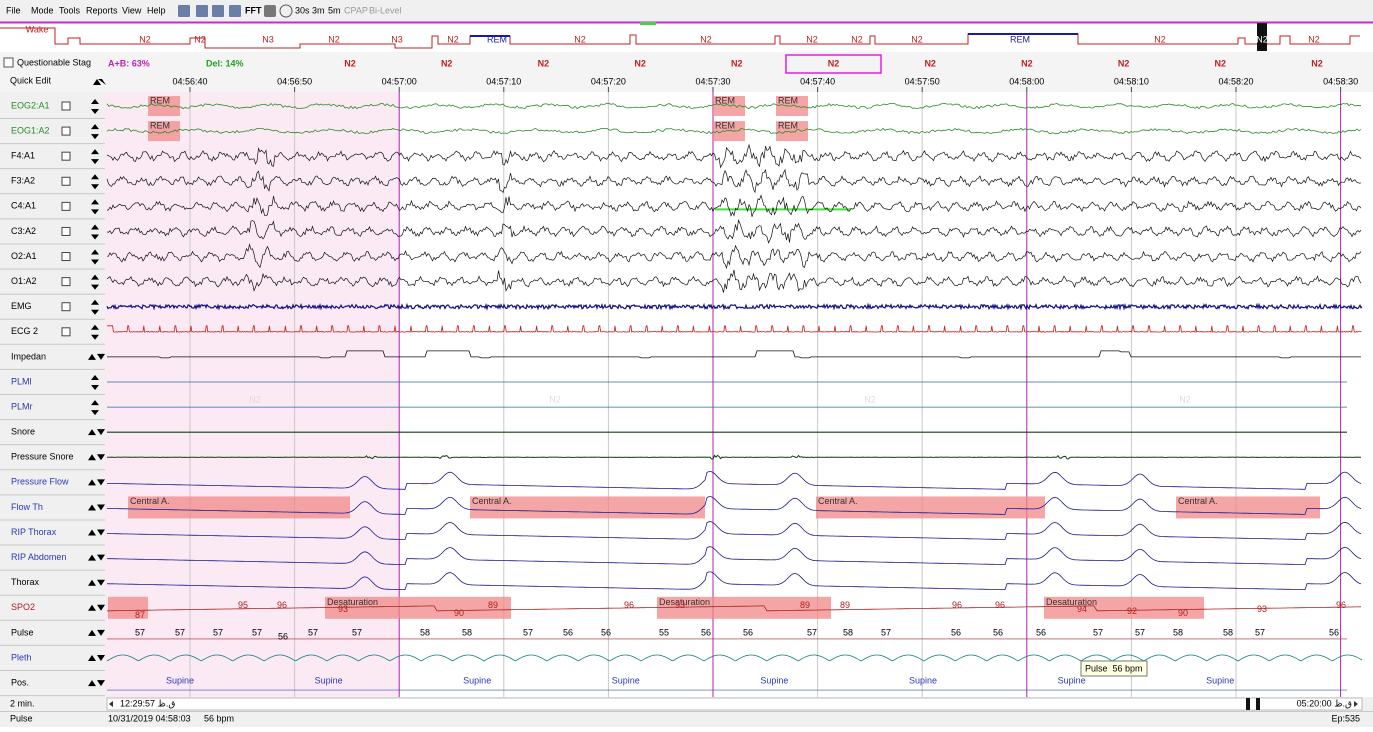 This screenshot has width=1373, height=732. What do you see at coordinates (70, 10) in the screenshot?
I see `menu-item: Tools` at bounding box center [70, 10].